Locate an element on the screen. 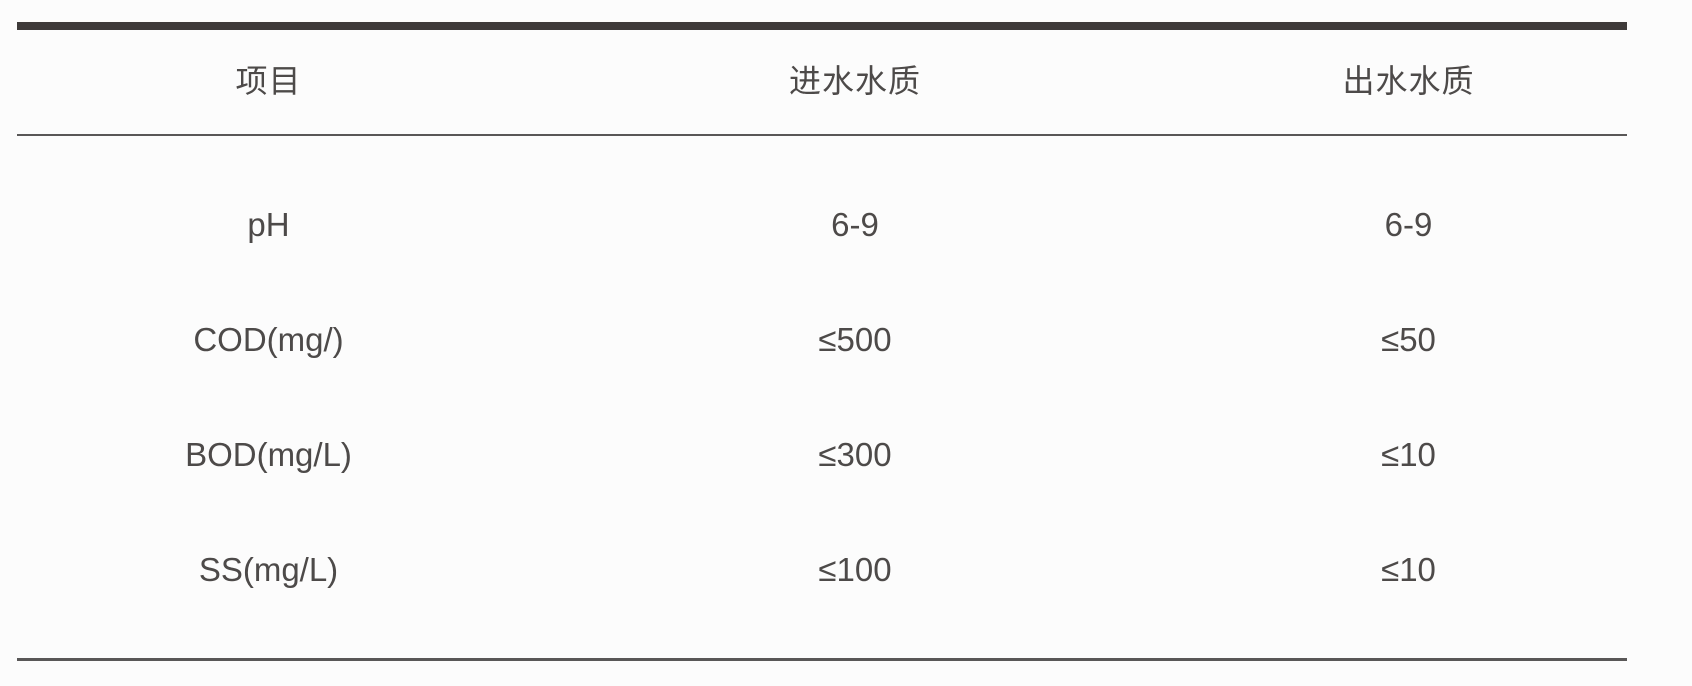  header-cell-influent: 进水水质 is located at coordinates (854, 81).